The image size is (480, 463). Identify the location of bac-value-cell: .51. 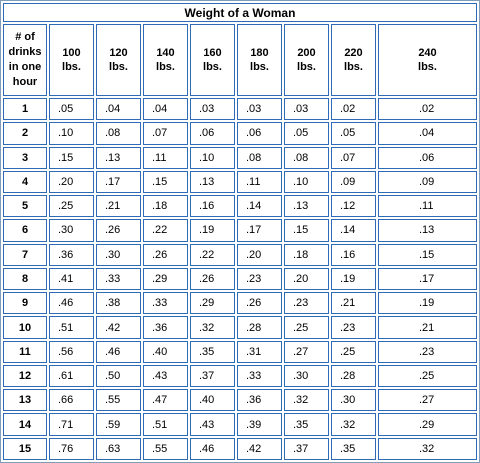
(165, 424).